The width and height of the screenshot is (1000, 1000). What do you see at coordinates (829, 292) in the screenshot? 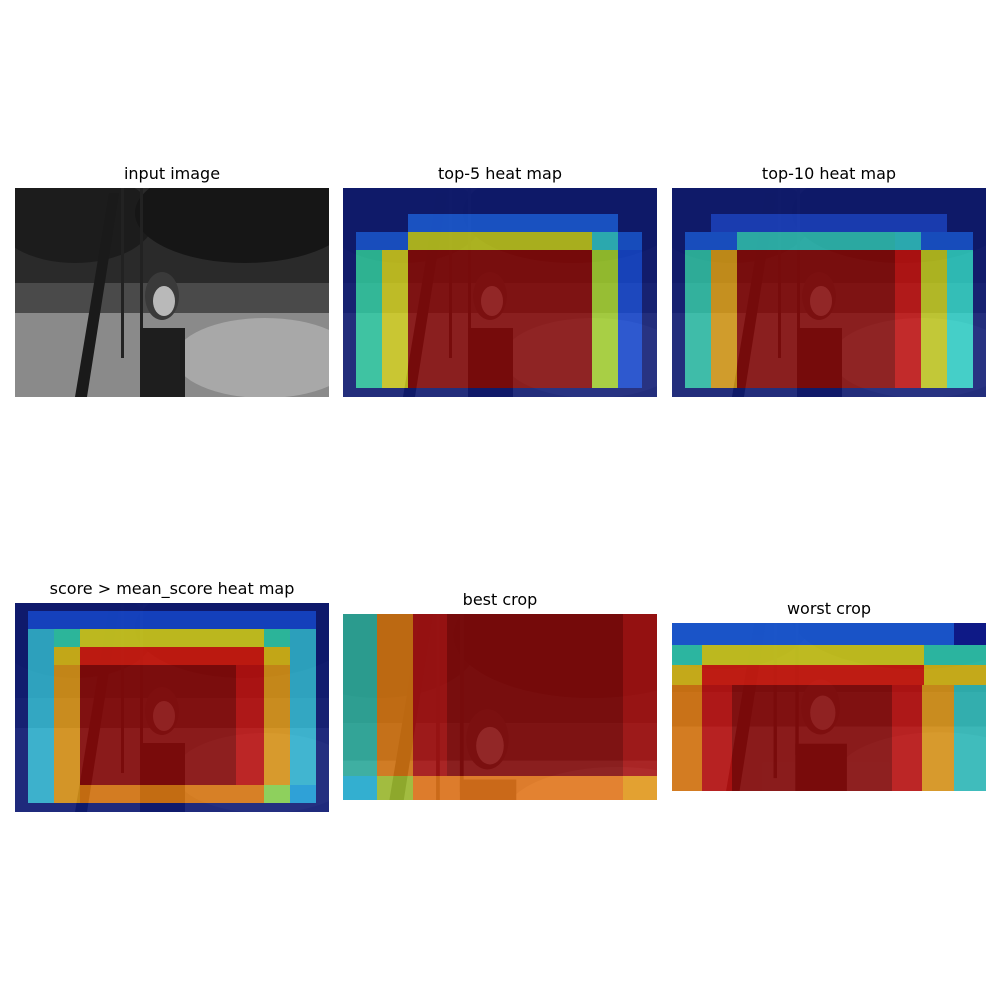
I see `heat-map-top10` at bounding box center [829, 292].